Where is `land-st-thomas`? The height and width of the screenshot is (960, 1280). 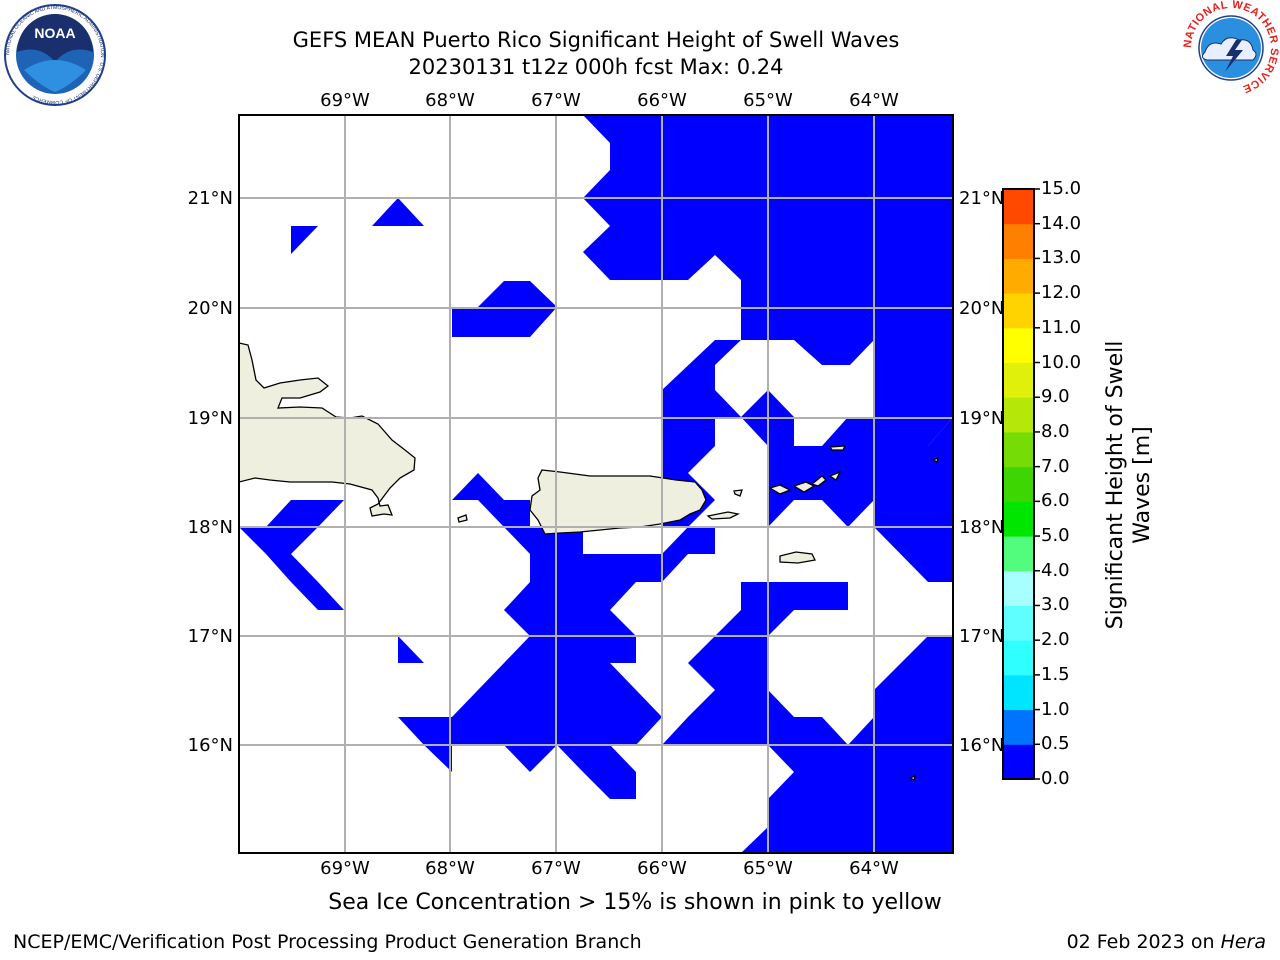
land-st-thomas is located at coordinates (780, 489).